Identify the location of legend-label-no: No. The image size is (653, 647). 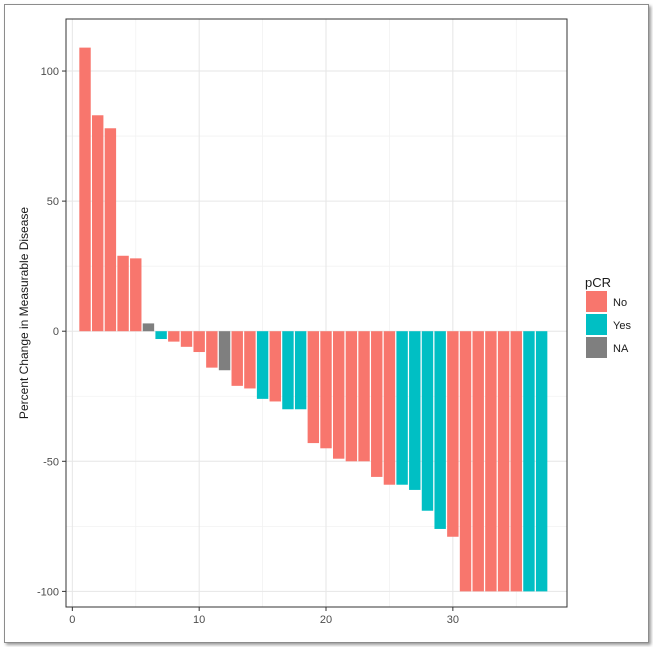
(620, 303).